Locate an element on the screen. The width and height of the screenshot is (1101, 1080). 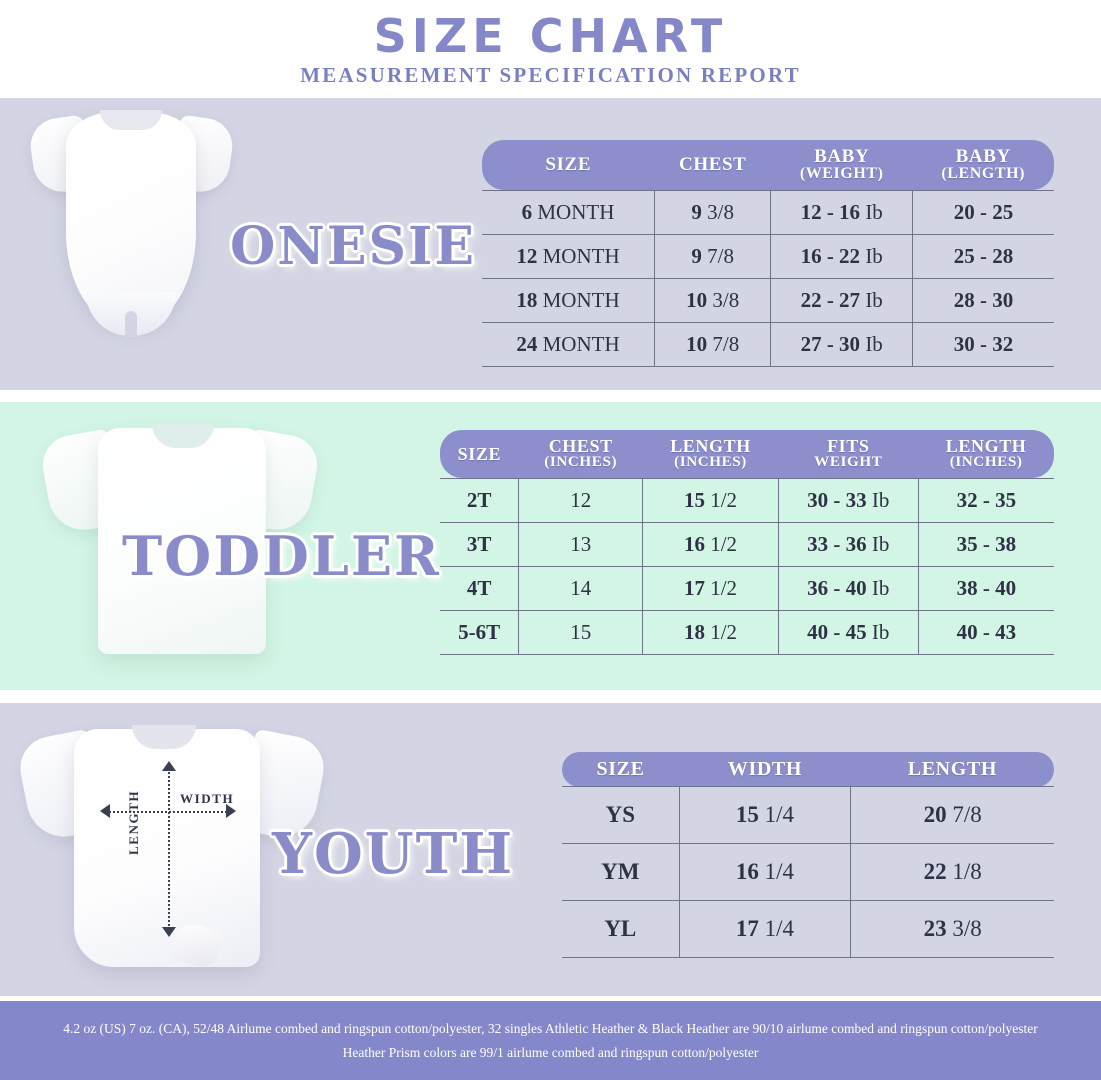
table-row: YS 15 1/4 20 7/8 is located at coordinates (808, 815).